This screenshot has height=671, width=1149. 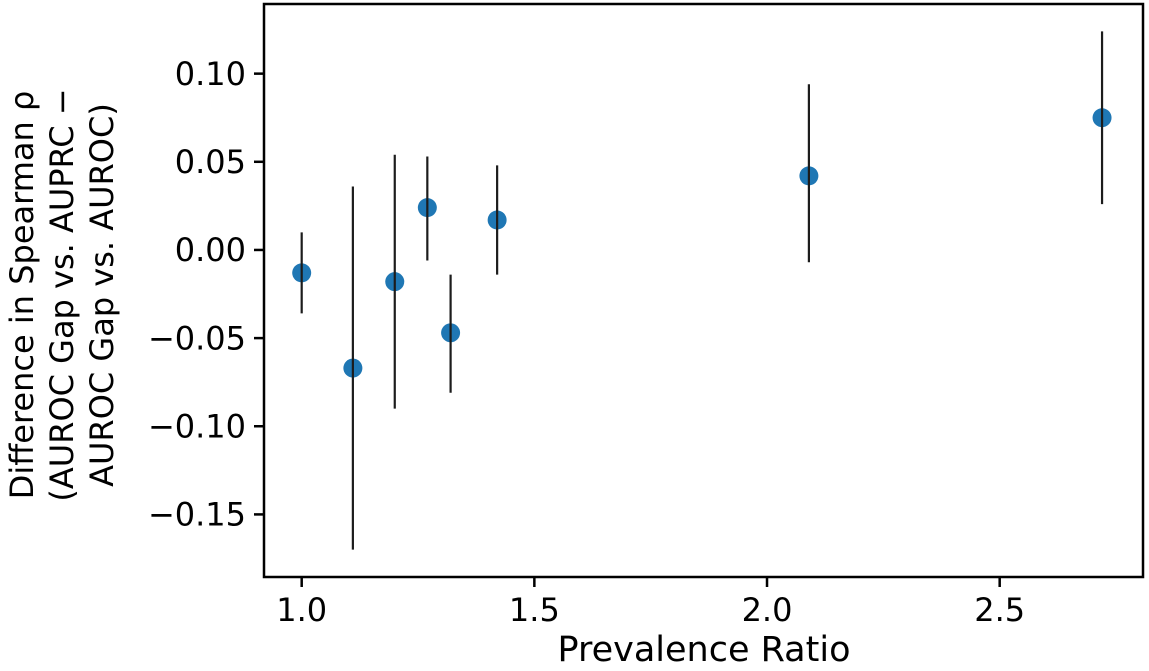 I want to click on y-tick-label: 0.05, so click(x=210, y=162).